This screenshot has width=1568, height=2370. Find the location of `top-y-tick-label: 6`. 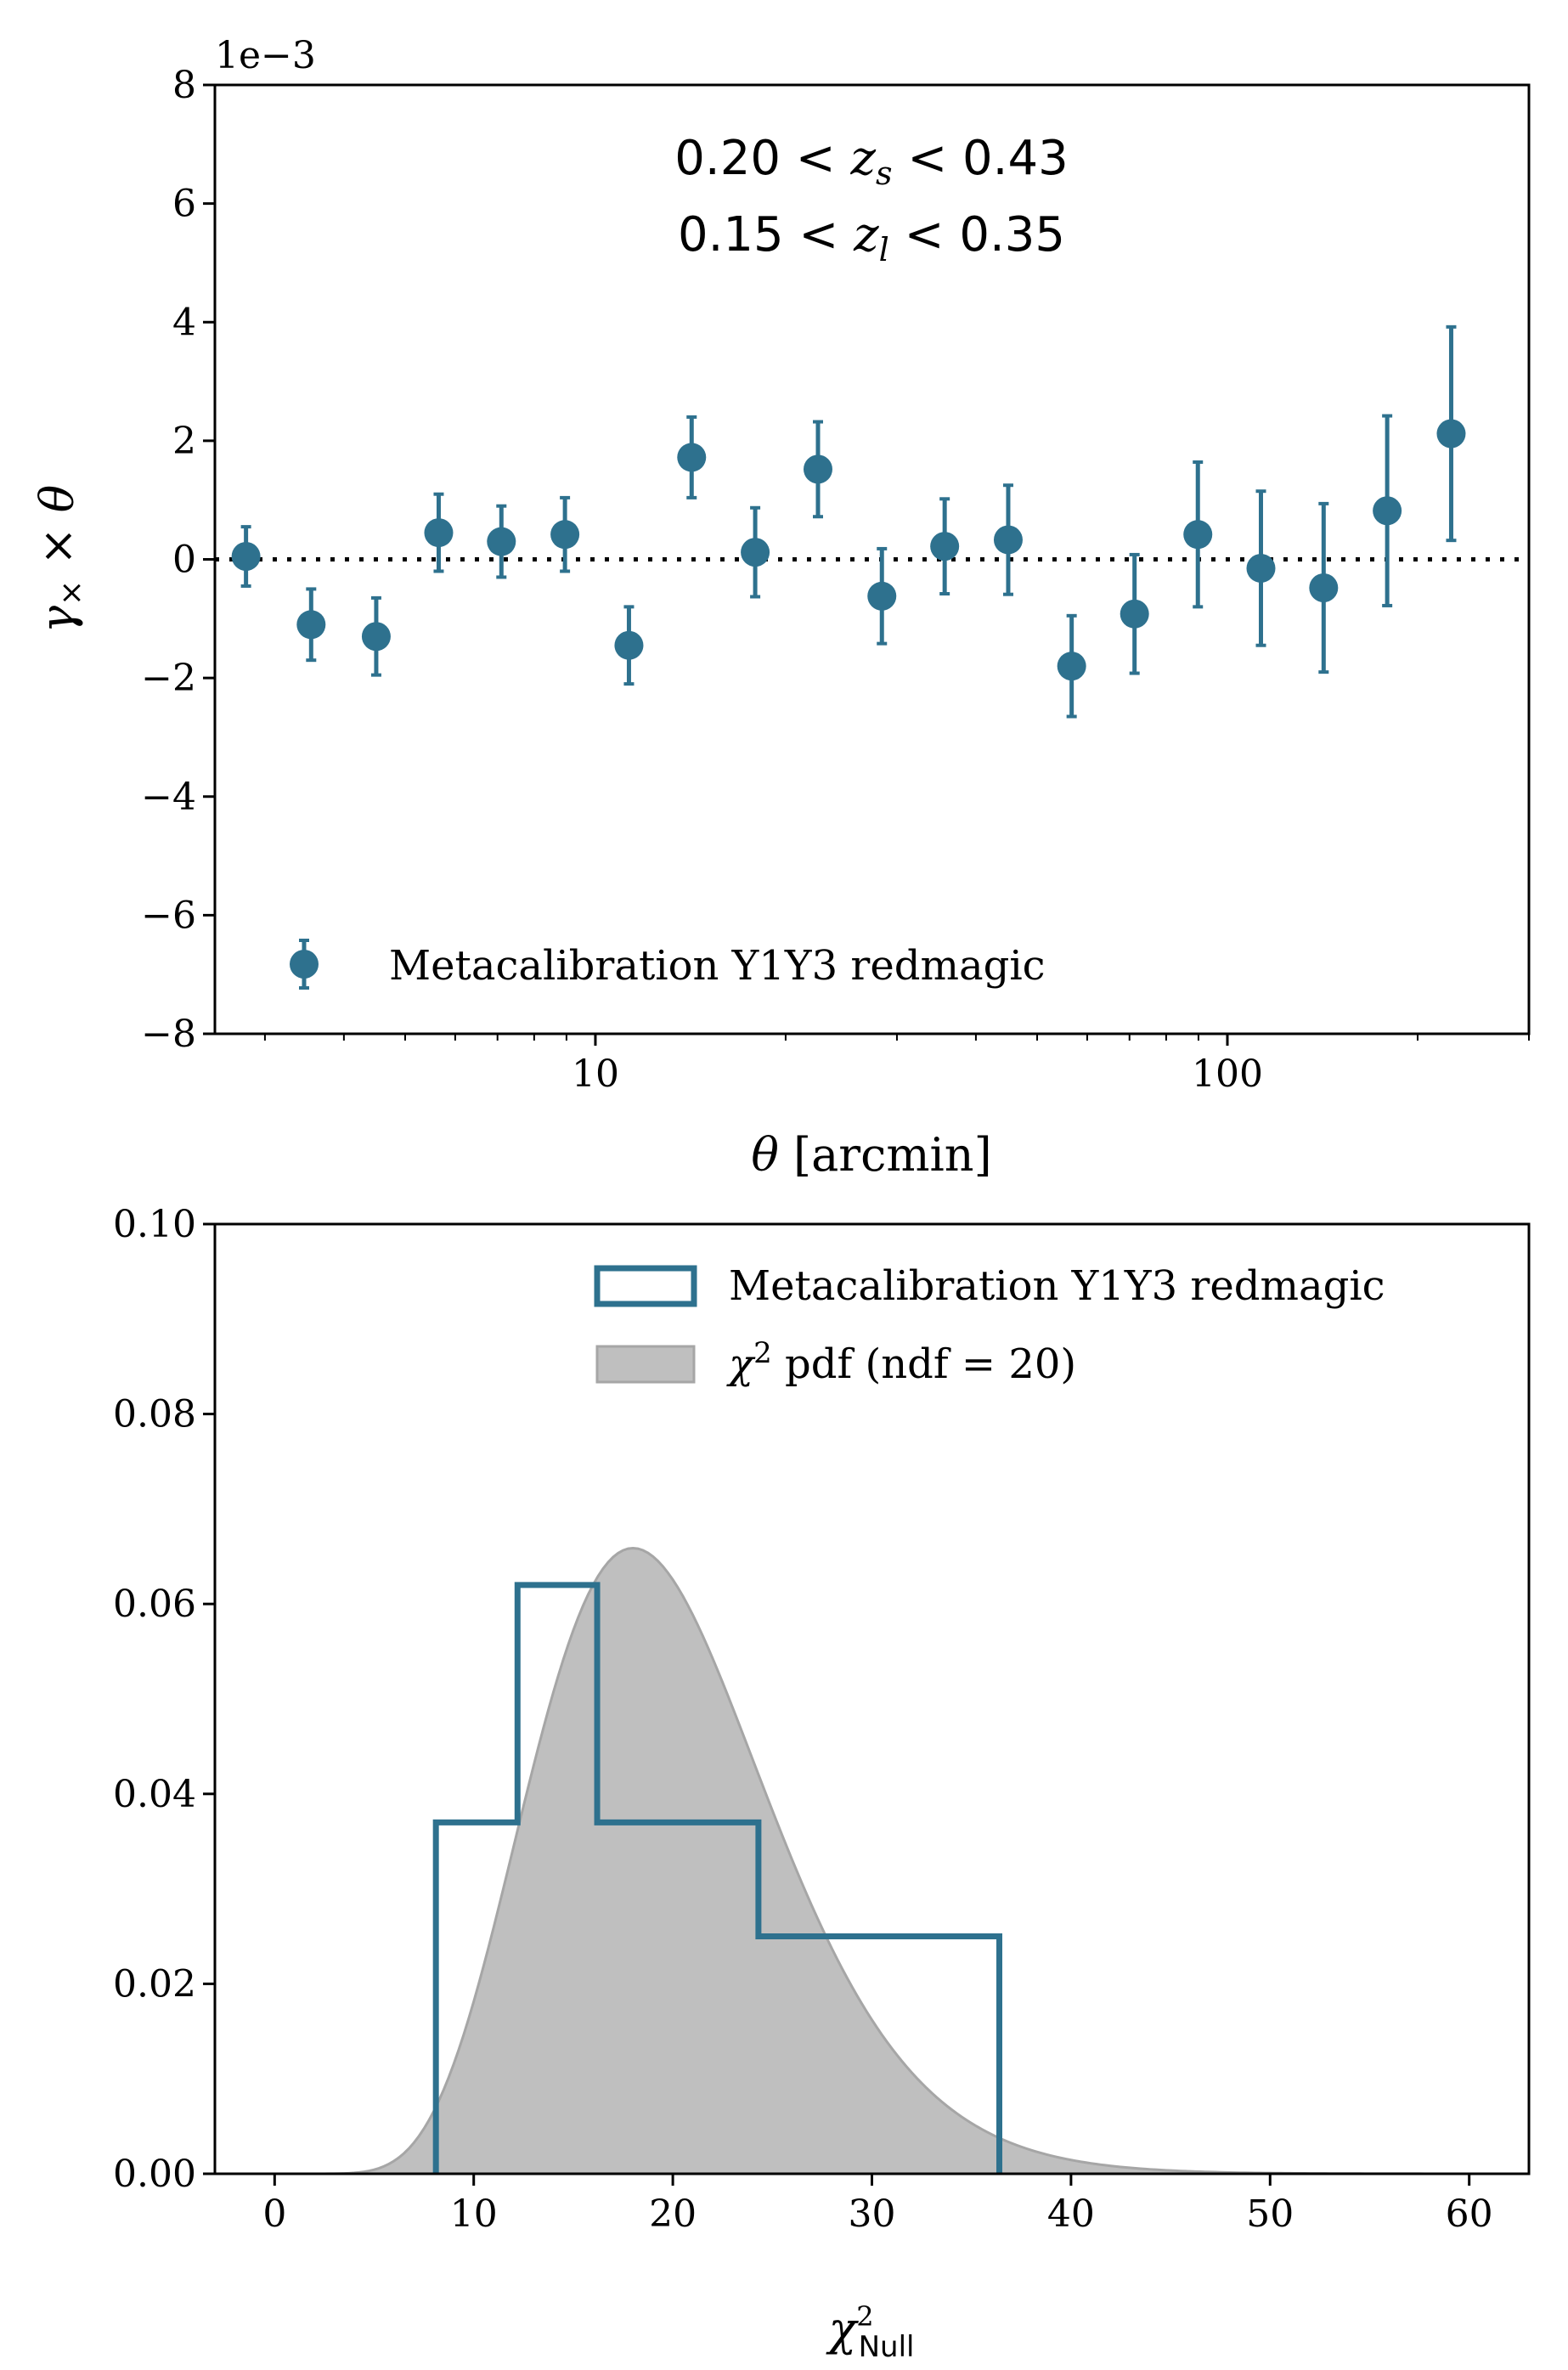

top-y-tick-label: 6 is located at coordinates (184, 205).